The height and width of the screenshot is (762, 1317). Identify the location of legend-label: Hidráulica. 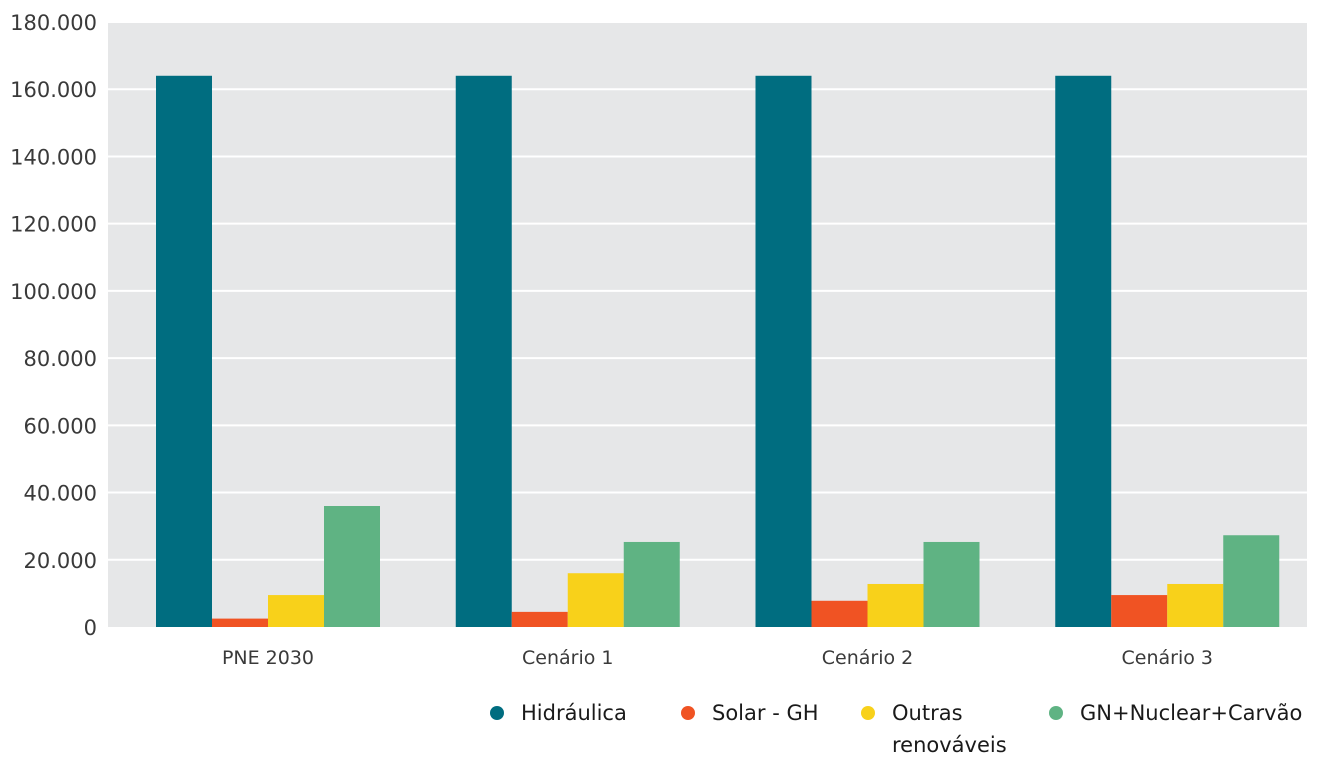
(574, 713).